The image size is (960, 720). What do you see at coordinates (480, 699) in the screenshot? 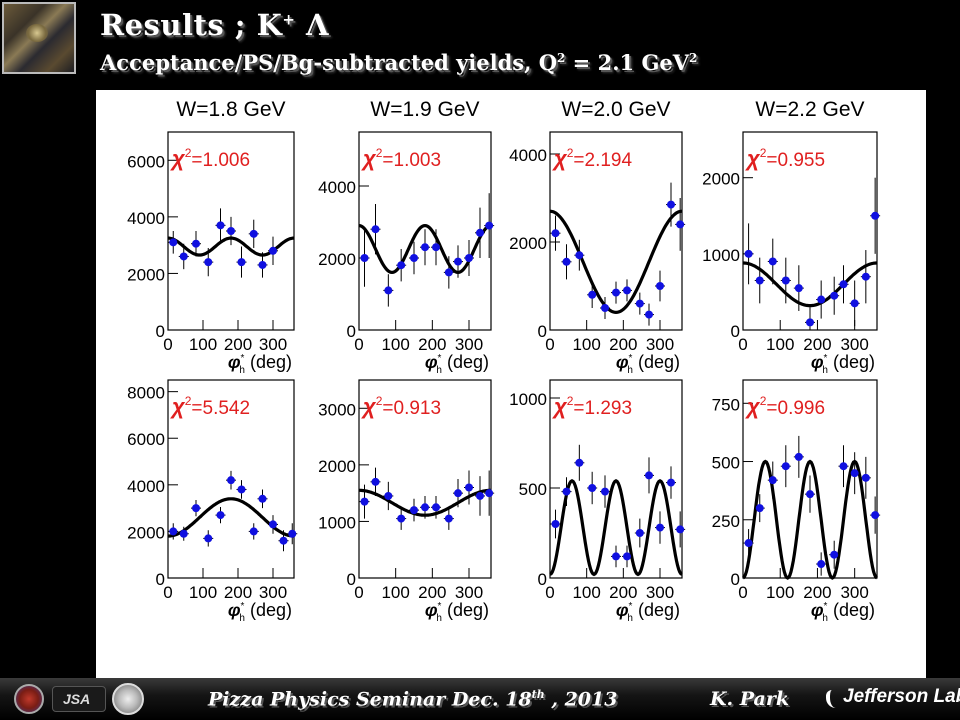
I see `footer-bar: JSA` at bounding box center [480, 699].